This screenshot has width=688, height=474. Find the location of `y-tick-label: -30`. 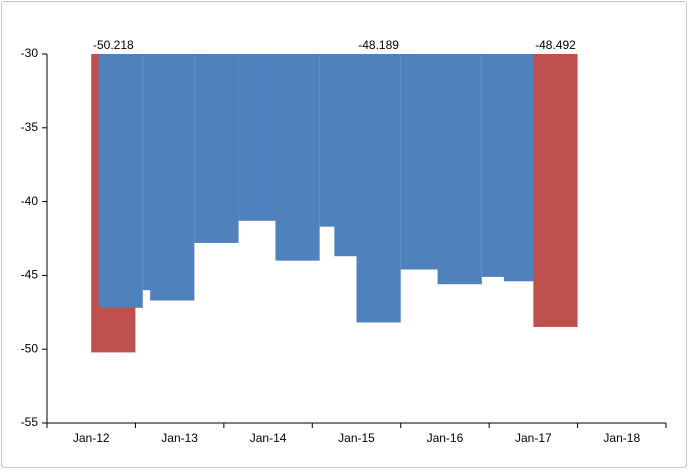

y-tick-label: -30 is located at coordinates (30, 53).